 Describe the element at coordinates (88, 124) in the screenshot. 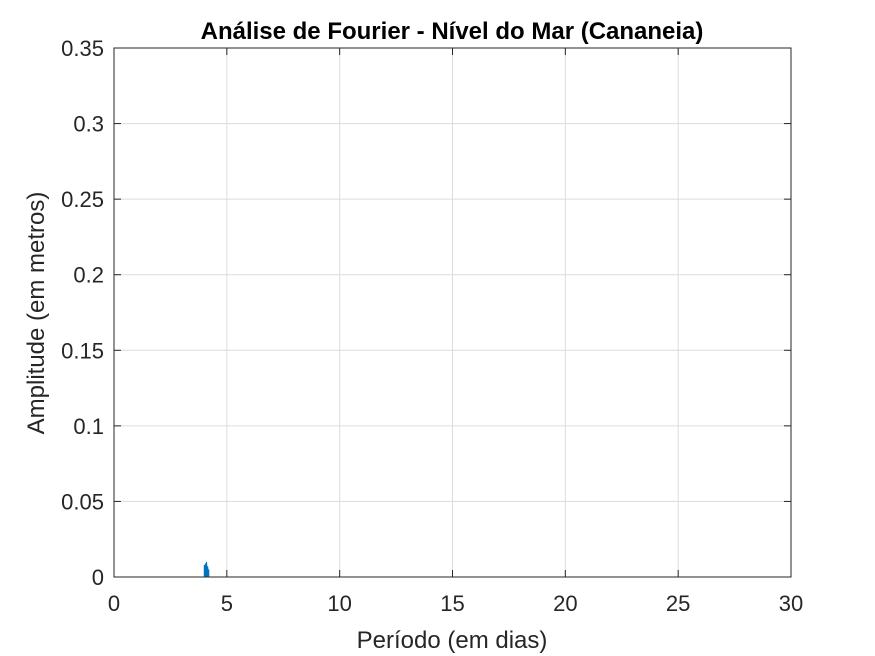

I see `y-tick-label: 0.3` at that location.